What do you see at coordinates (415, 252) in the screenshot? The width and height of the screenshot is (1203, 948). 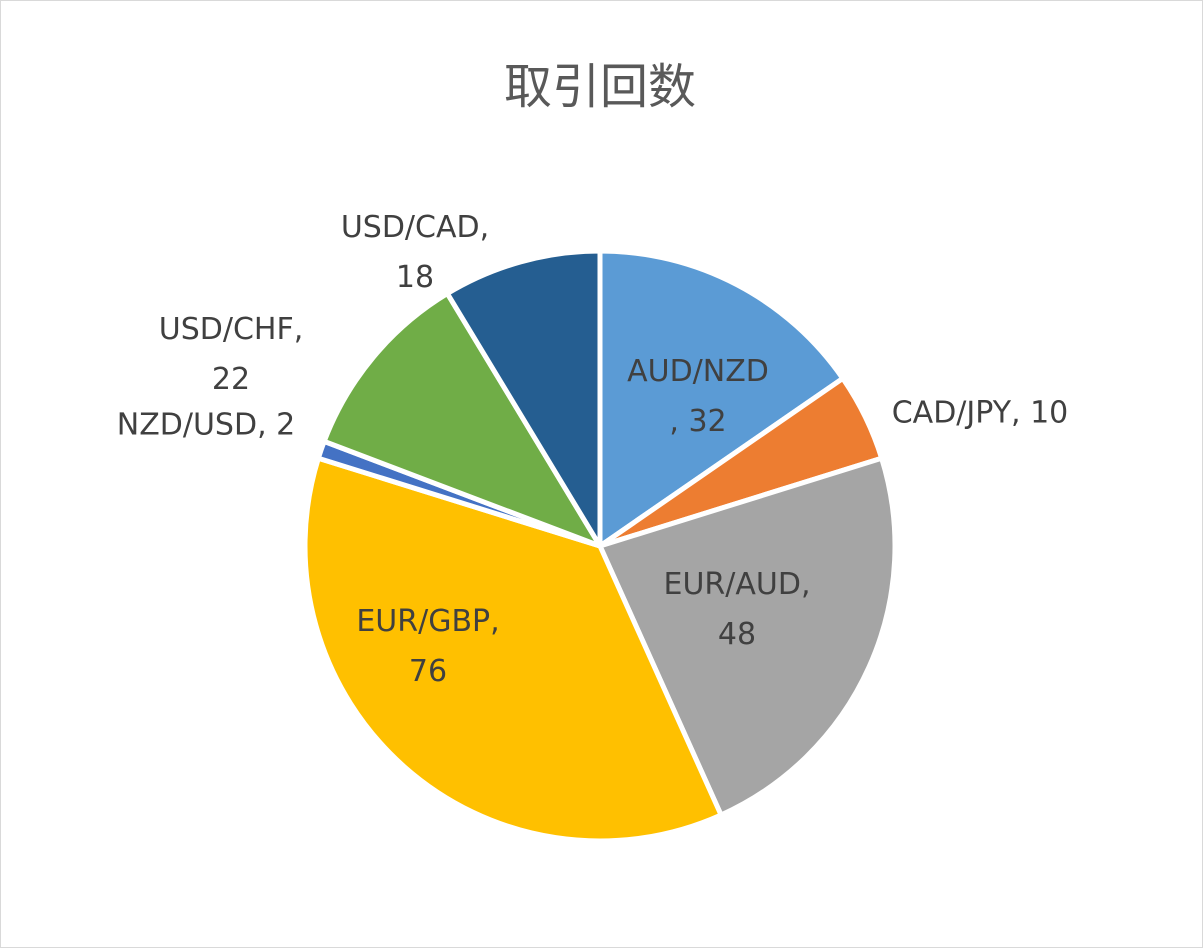 I see `data-label: USD/CAD, 18` at bounding box center [415, 252].